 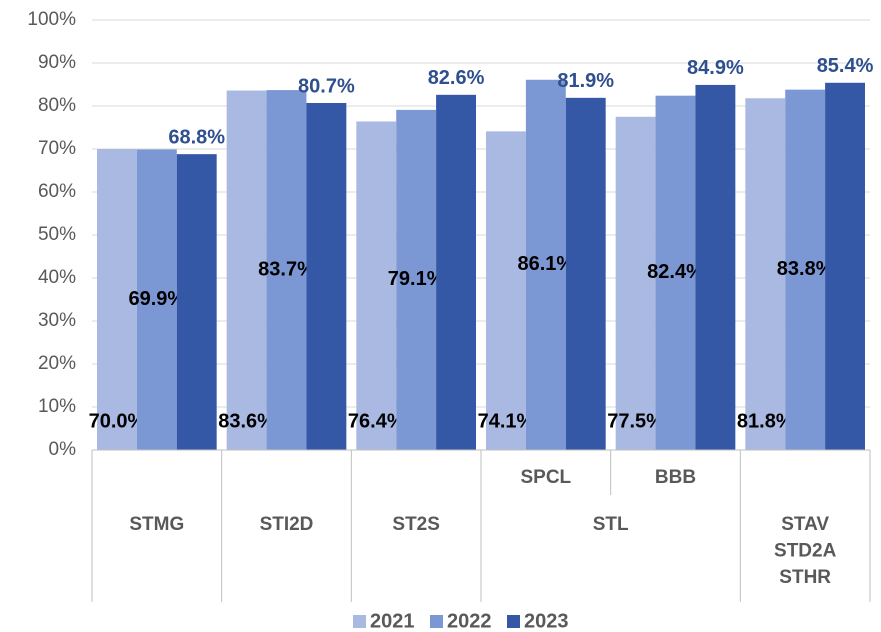 What do you see at coordinates (57, 234) in the screenshot?
I see `y-tick-label: 50%` at bounding box center [57, 234].